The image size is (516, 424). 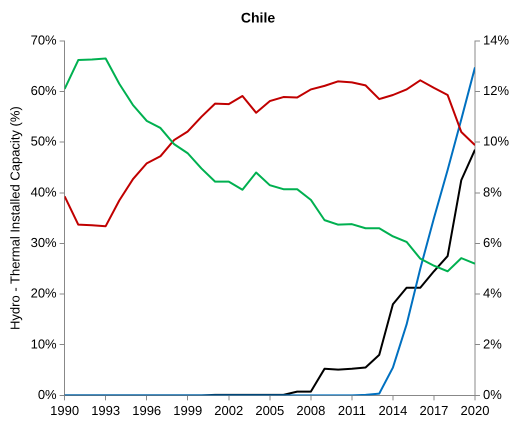 What do you see at coordinates (258, 17) in the screenshot?
I see `chart-title: Chile` at bounding box center [258, 17].